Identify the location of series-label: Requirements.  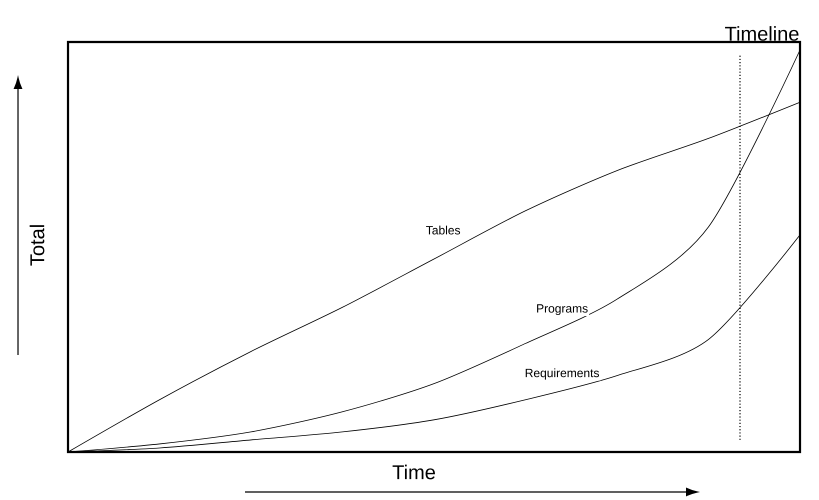
(563, 374).